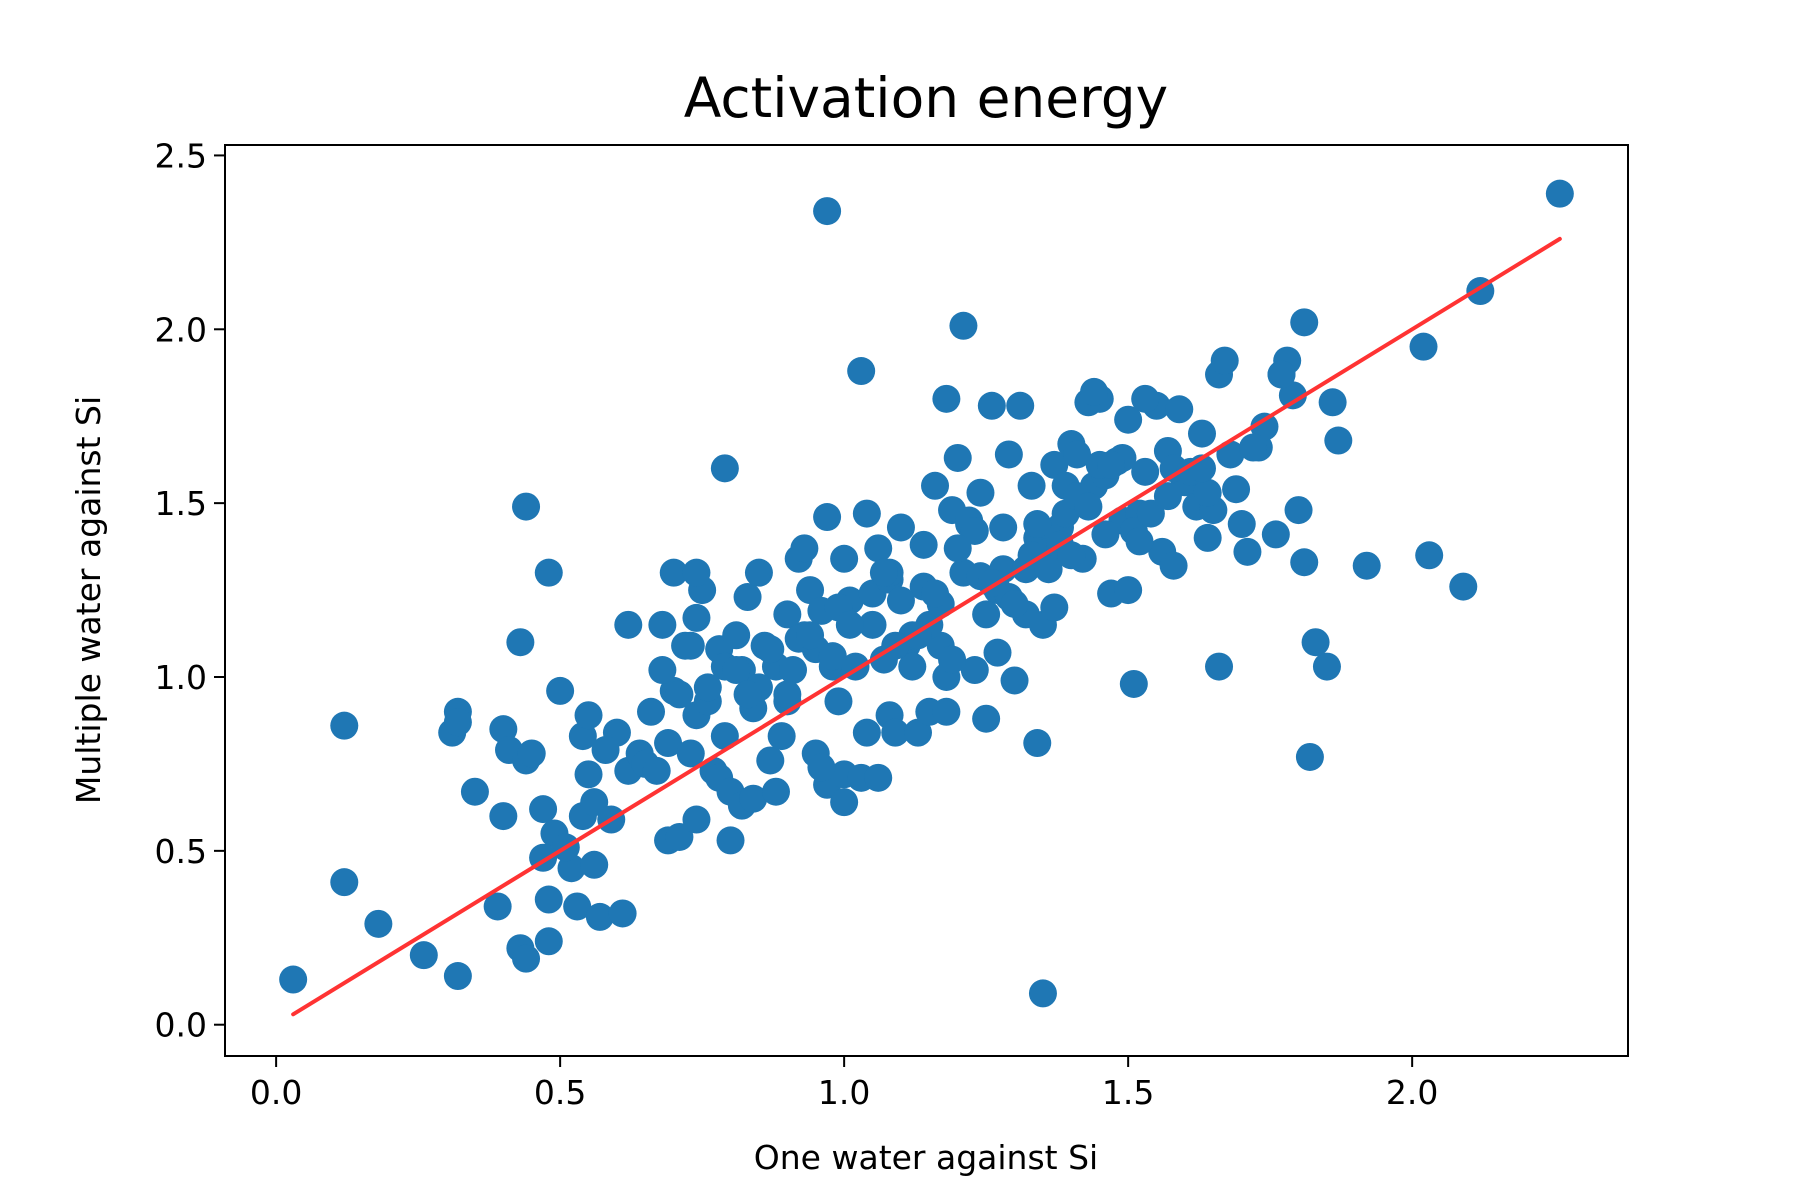 This screenshot has height=1200, width=1800. What do you see at coordinates (88, 600) in the screenshot?
I see `y-axis-label: Multiple water against Si` at bounding box center [88, 600].